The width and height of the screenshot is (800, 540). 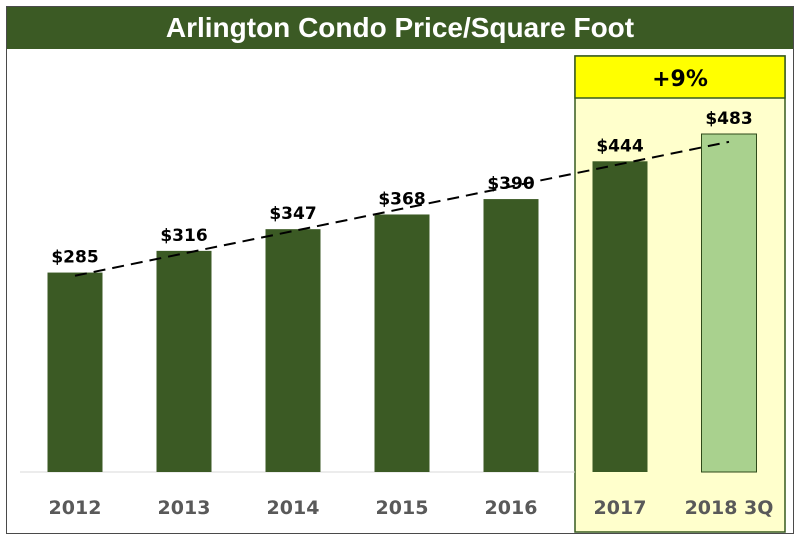 What do you see at coordinates (75, 372) in the screenshot?
I see `bar-2012` at bounding box center [75, 372].